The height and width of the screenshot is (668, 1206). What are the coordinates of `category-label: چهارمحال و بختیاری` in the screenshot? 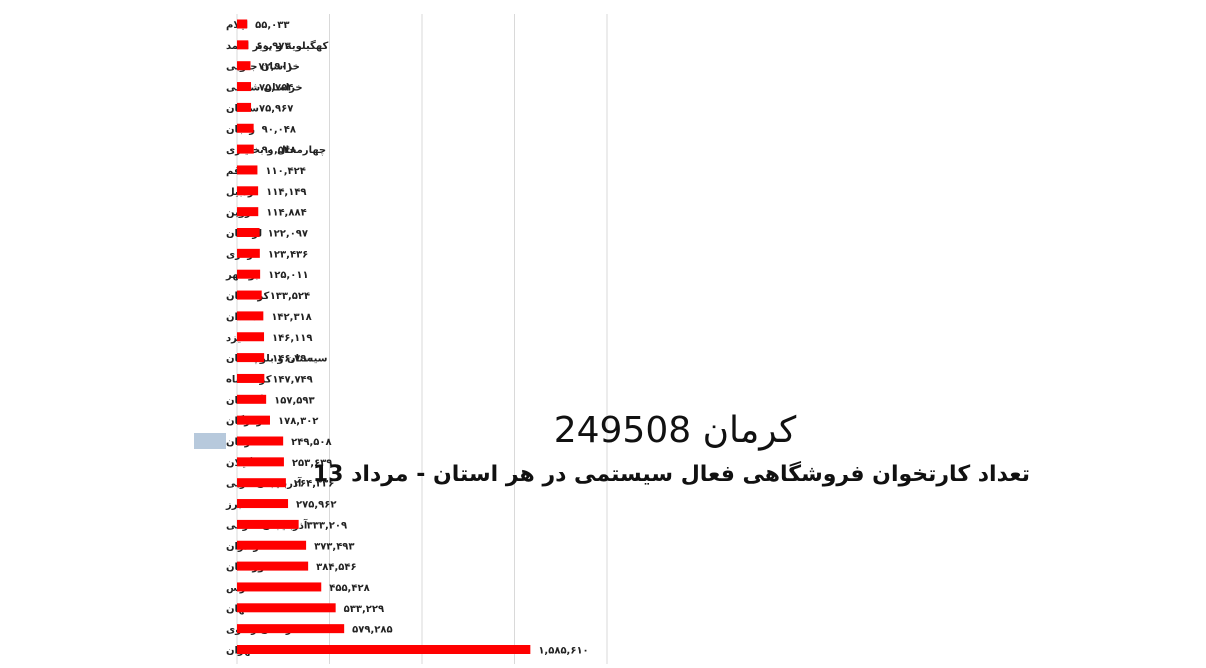 It's located at (276, 150).